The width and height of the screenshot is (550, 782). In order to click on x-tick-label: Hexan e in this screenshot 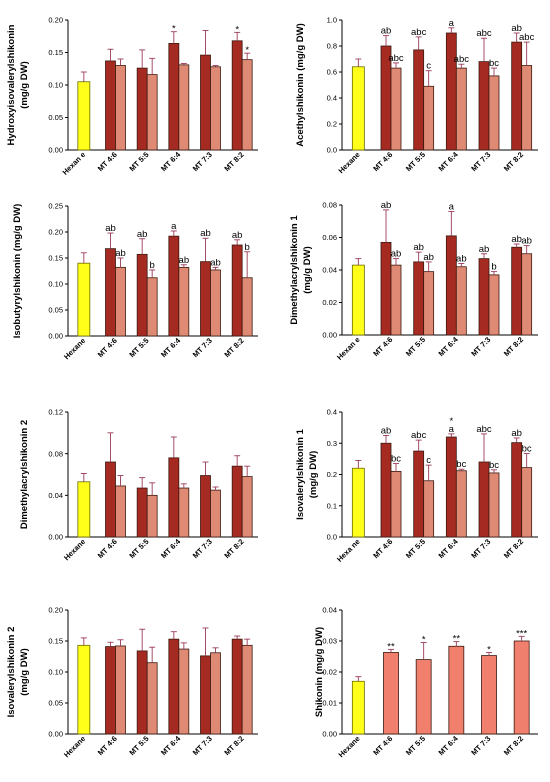, I will do `click(348, 348)`.